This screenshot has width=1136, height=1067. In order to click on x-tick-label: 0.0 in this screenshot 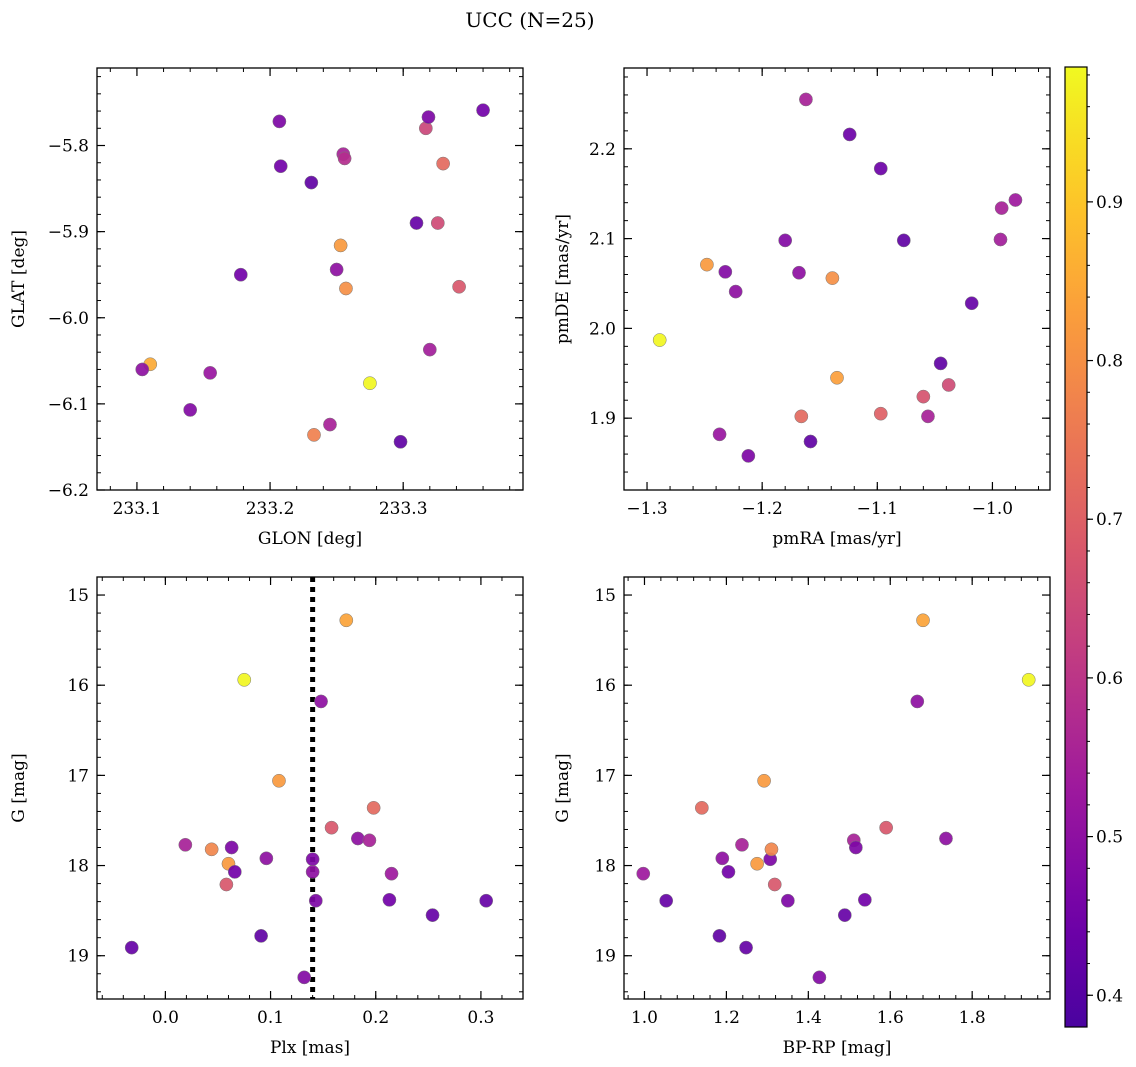, I will do `click(165, 1018)`.